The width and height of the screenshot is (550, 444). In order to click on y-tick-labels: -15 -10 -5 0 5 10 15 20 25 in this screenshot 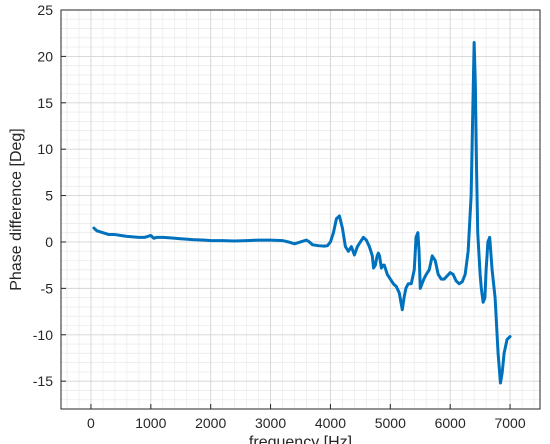, I will do `click(49, 195)`.